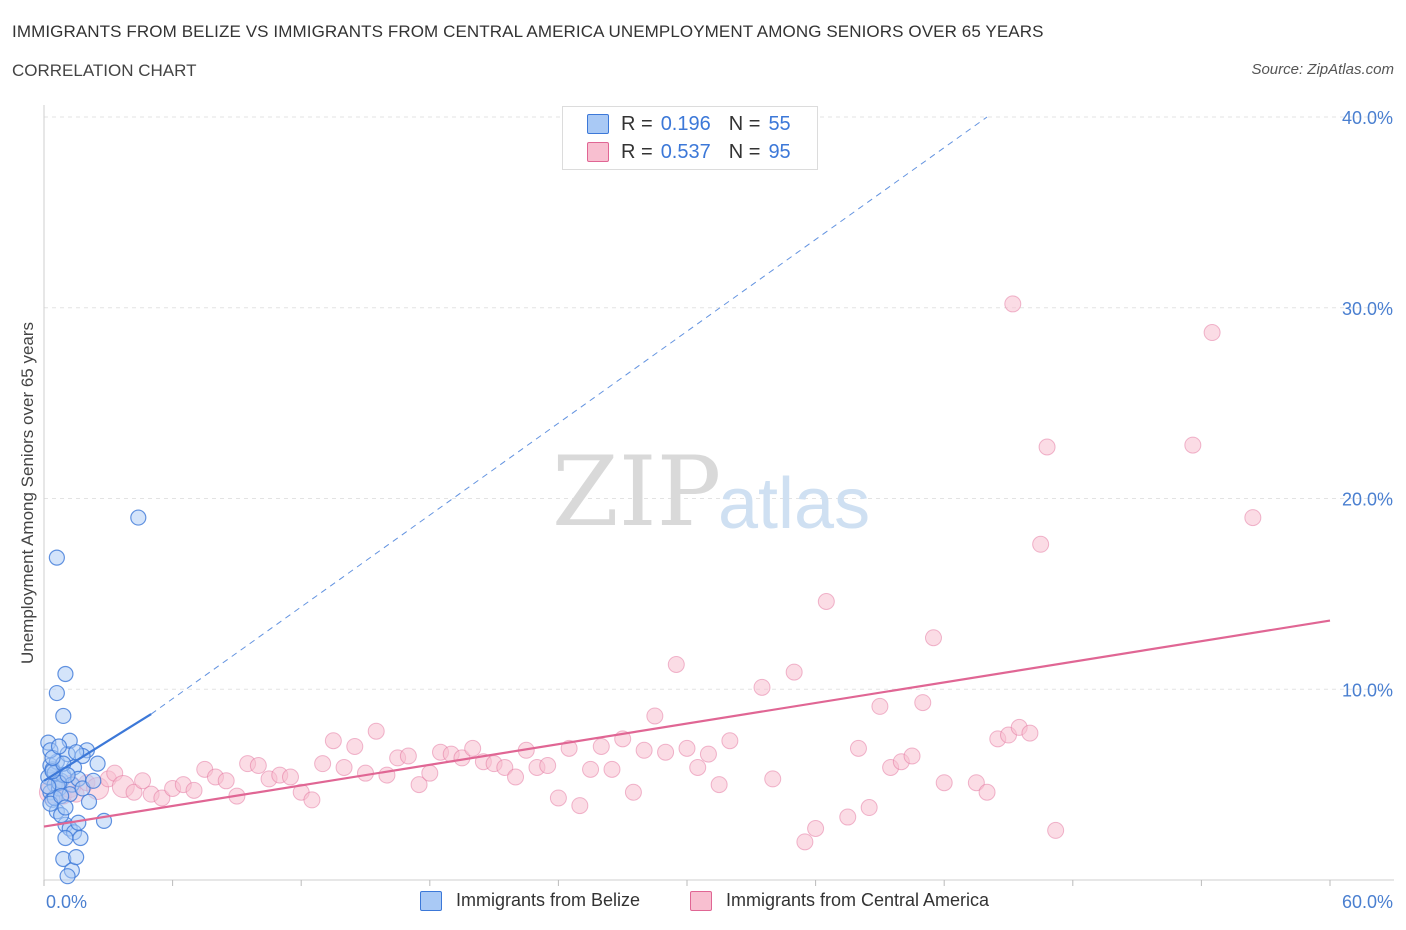 The width and height of the screenshot is (1406, 930). Describe the element at coordinates (1367, 309) in the screenshot. I see `y-tick-label: 30.0%` at that location.